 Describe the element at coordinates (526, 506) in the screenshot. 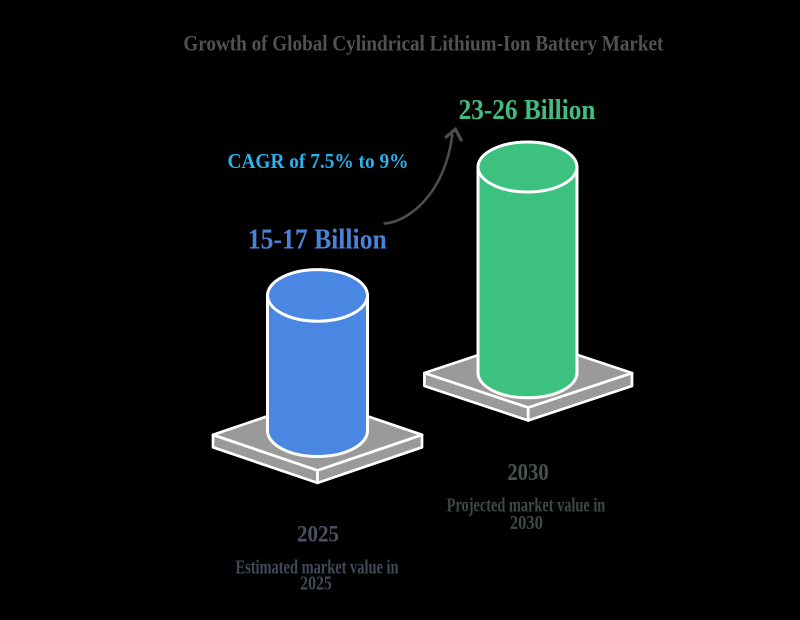

I see `svg-text: Projected market value in` at that location.